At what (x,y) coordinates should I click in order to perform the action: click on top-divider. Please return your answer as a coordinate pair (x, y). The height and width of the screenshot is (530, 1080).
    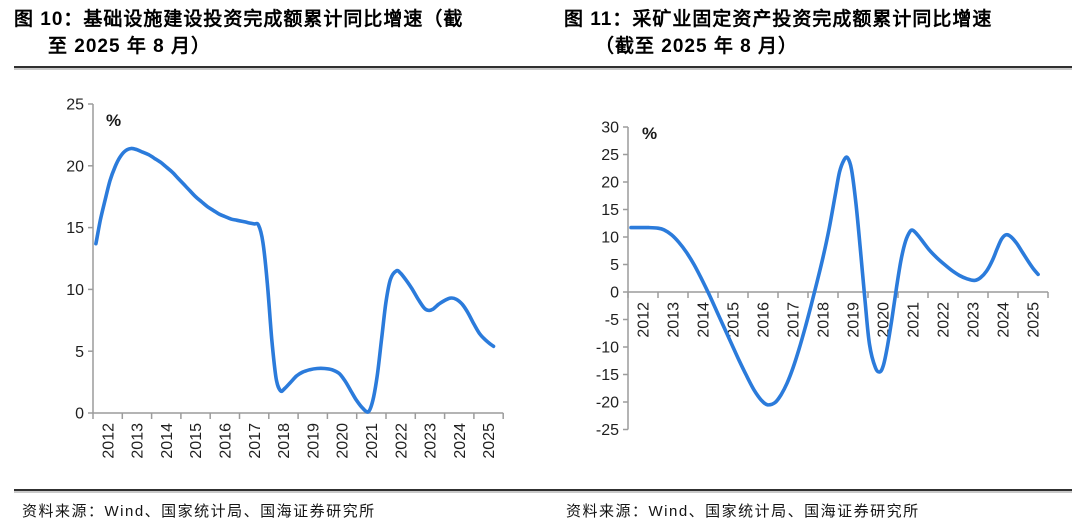
    Looking at the image, I should click on (543, 67).